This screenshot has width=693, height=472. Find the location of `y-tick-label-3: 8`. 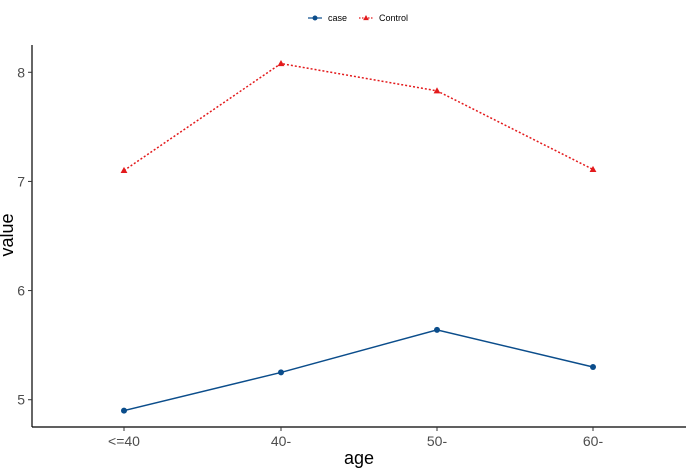

y-tick-label-3: 8 is located at coordinates (21, 72).